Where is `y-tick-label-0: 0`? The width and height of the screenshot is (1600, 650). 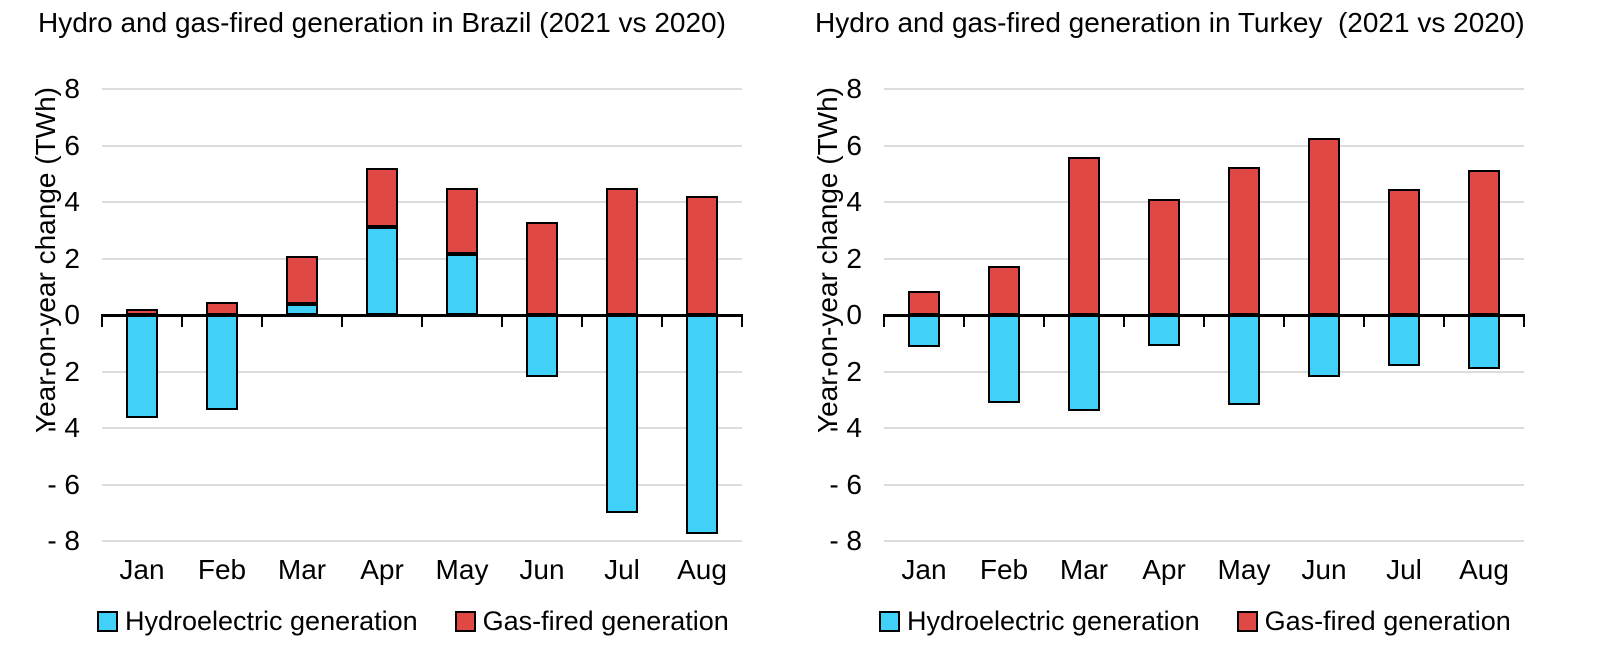 y-tick-label-0: 0 is located at coordinates (72, 314).